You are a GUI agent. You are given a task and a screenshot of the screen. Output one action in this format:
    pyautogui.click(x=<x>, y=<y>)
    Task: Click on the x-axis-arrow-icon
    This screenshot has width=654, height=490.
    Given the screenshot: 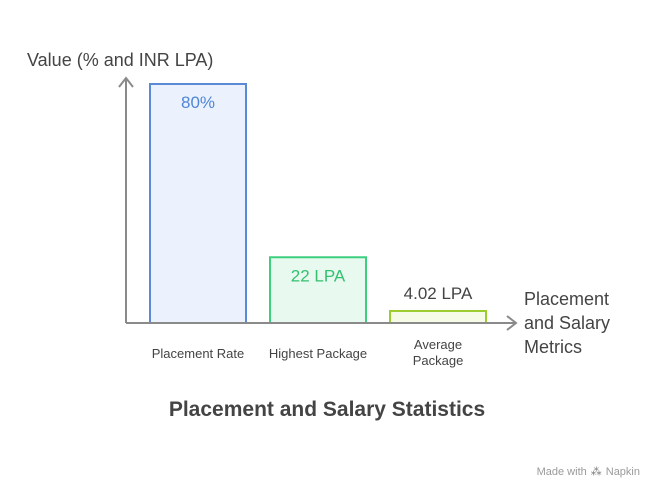 What is the action you would take?
    pyautogui.click(x=512, y=323)
    